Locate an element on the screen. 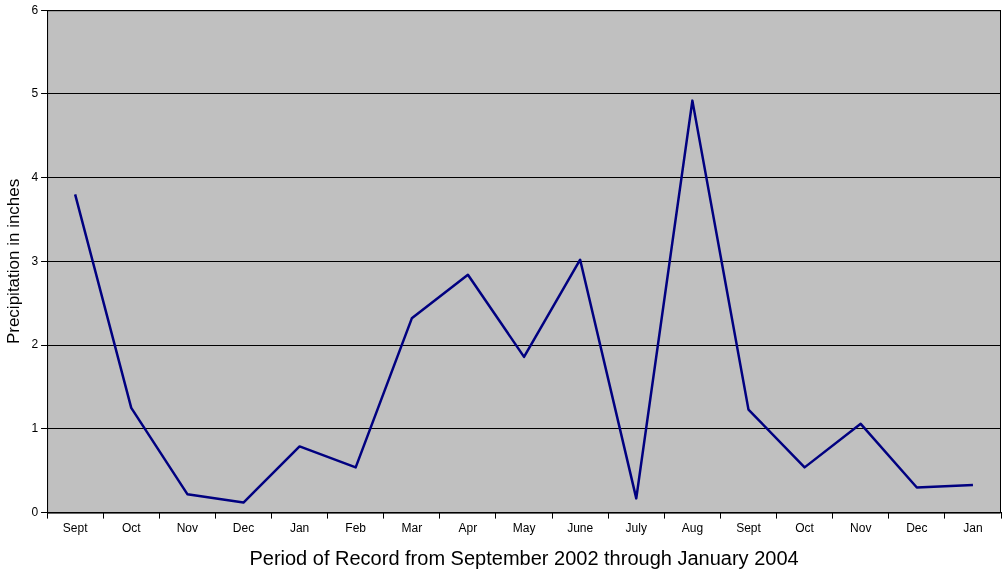 Image resolution: width=1002 pixels, height=575 pixels. x-tick-label: Mar is located at coordinates (412, 528).